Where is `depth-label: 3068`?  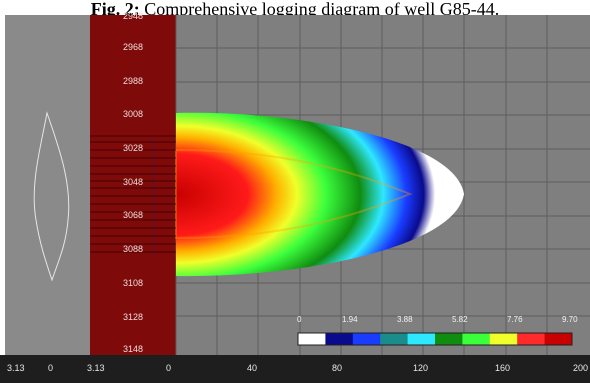
depth-label: 3068 is located at coordinates (133, 215).